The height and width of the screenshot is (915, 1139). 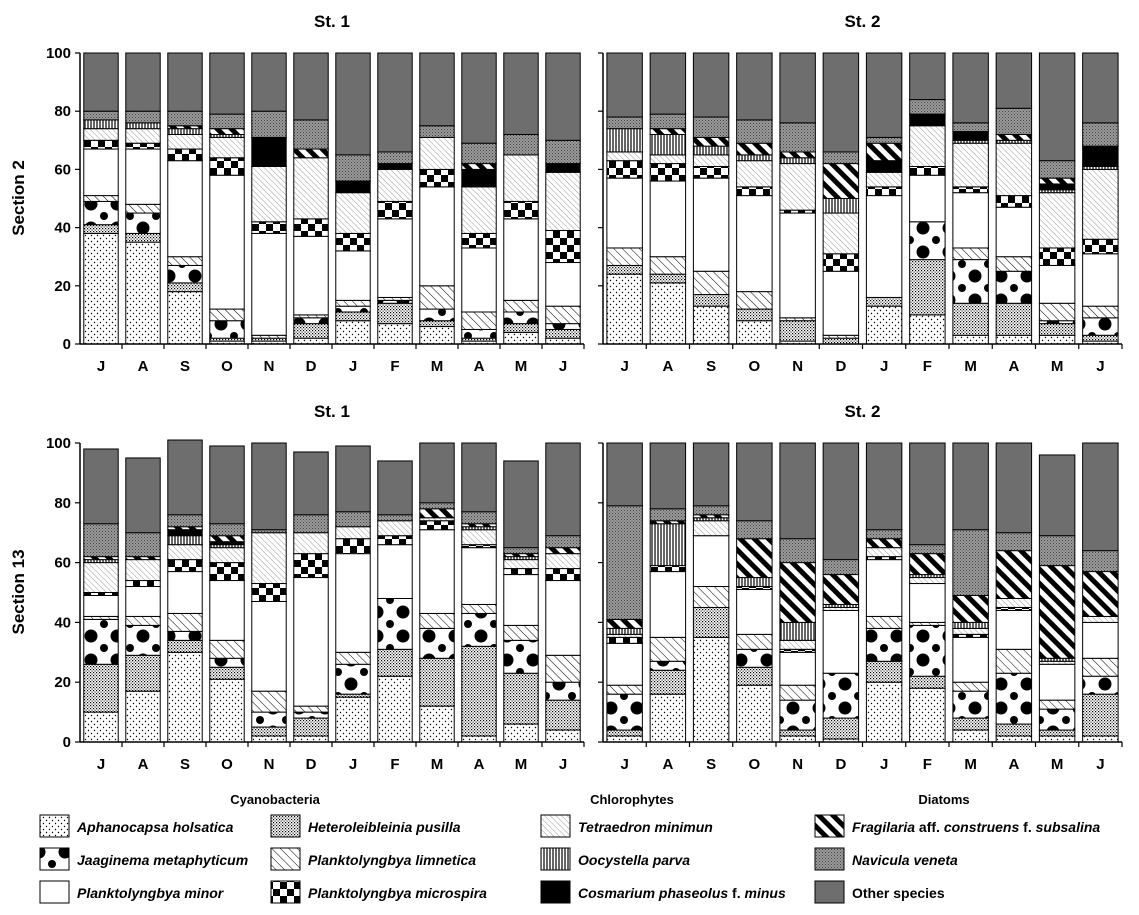 I want to click on x-tick-label: S, so click(x=185, y=764).